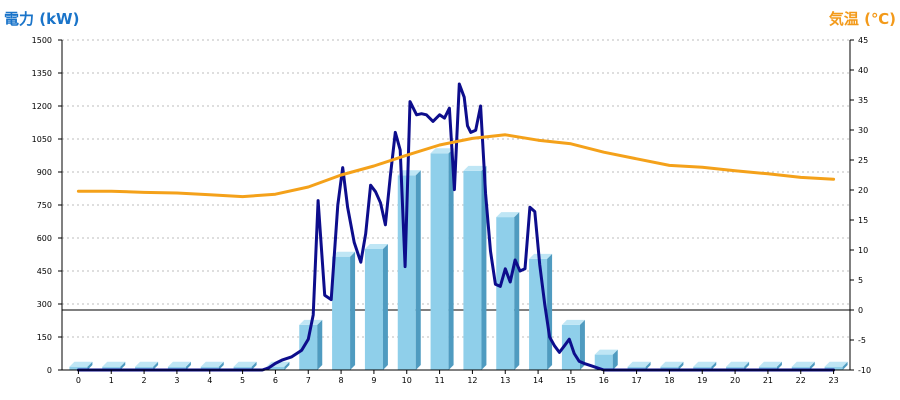 This screenshot has width=900, height=400. Describe the element at coordinates (42, 139) in the screenshot. I see `left-tick-label: 1050` at that location.